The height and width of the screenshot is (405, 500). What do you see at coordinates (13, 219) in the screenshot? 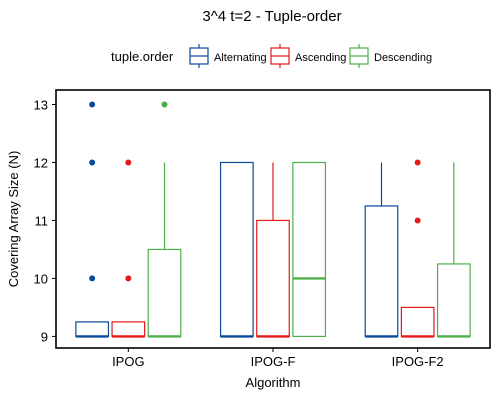
I see `y-axis-title: Covering Array Size (N)` at bounding box center [13, 219].